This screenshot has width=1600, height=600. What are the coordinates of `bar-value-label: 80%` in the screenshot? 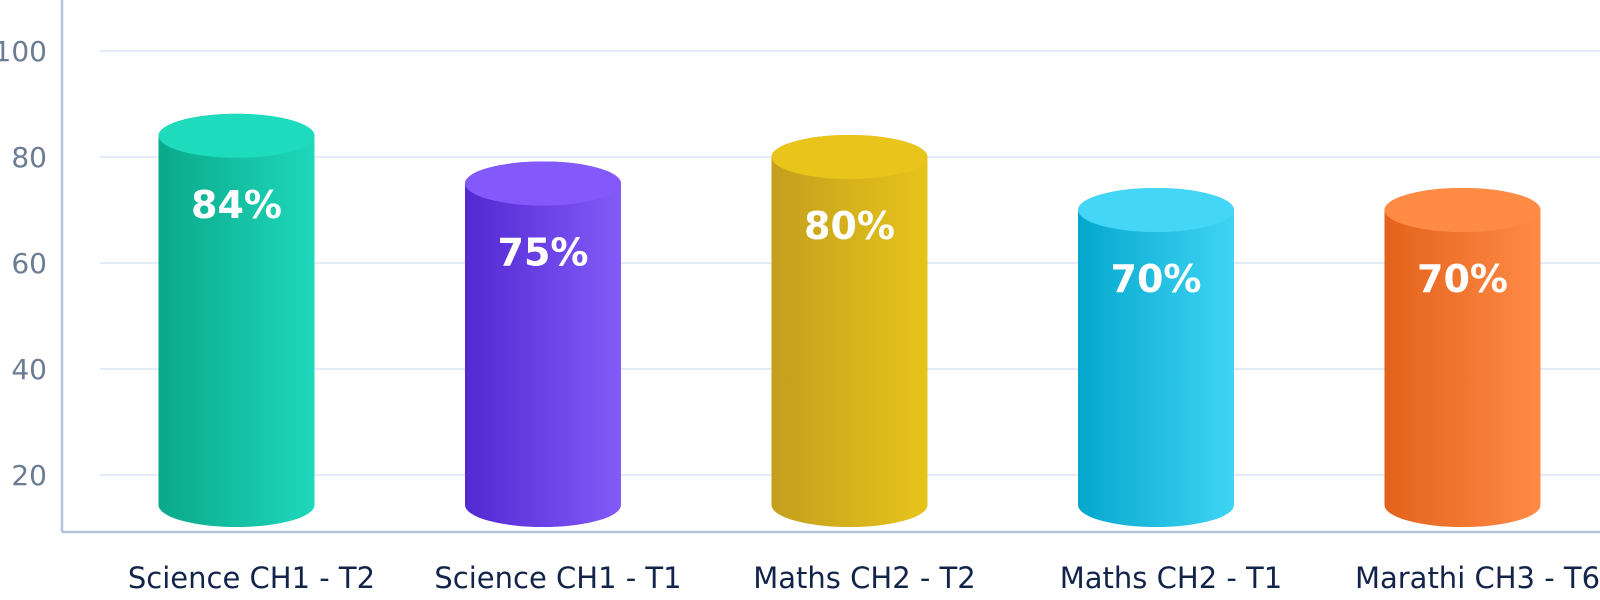 It's located at (849, 226).